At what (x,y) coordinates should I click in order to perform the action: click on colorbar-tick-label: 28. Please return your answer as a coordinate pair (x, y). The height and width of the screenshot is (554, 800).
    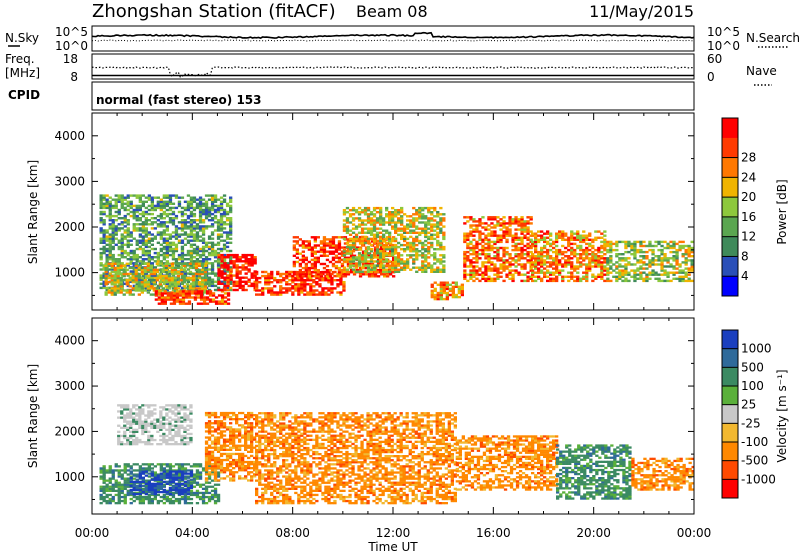
    Looking at the image, I should click on (748, 158).